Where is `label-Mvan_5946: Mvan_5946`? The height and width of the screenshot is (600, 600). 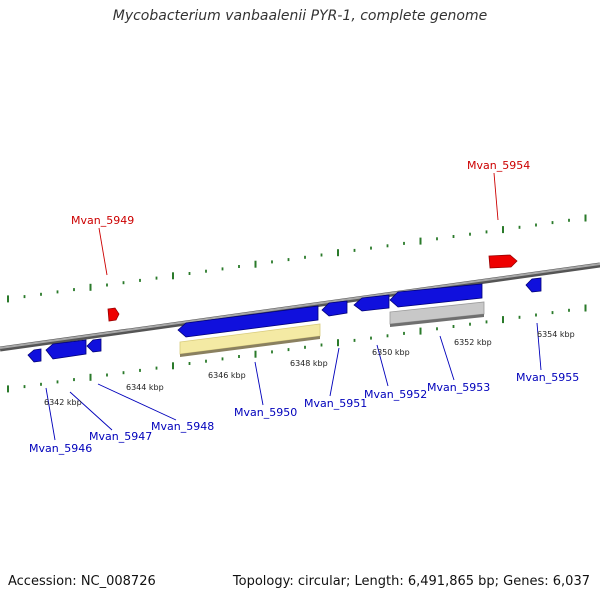 label-Mvan_5946: Mvan_5946 is located at coordinates (60, 448).